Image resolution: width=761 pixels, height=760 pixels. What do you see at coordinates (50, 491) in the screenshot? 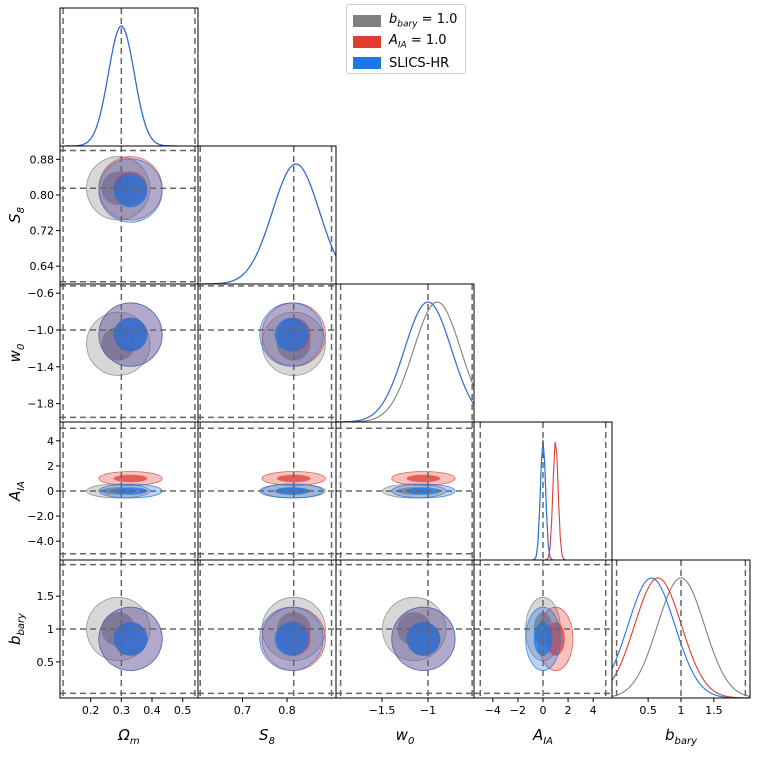
I see `y-tick-label: 0` at bounding box center [50, 491].